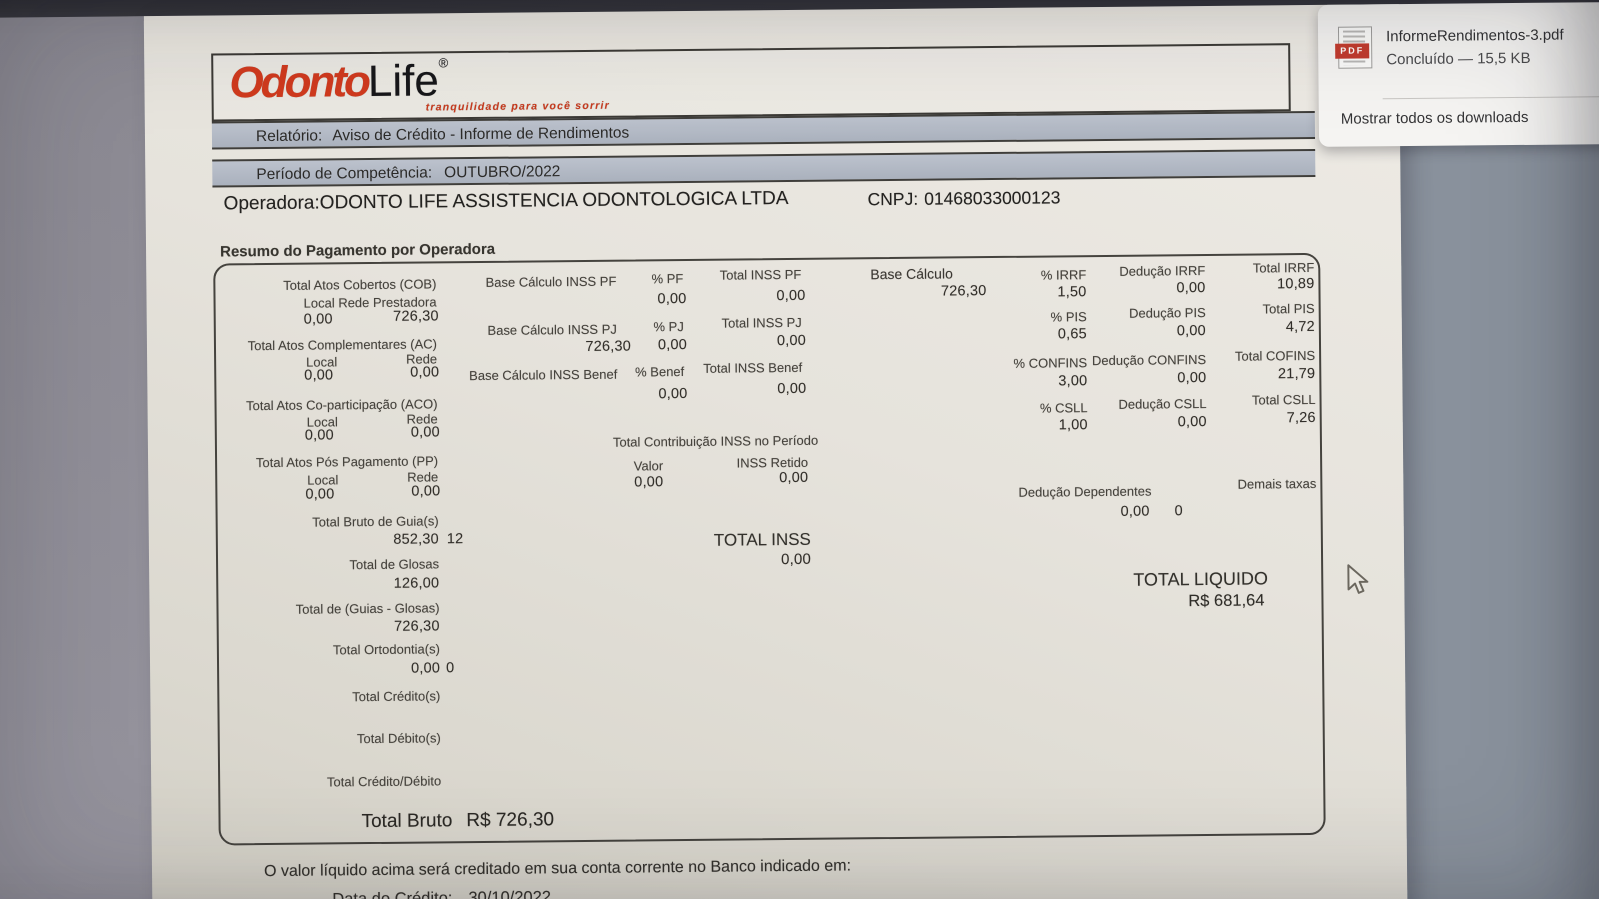 Image resolution: width=1599 pixels, height=899 pixels. Describe the element at coordinates (502, 172) in the screenshot. I see `periodo-value: OUTUBRO/2022` at that location.